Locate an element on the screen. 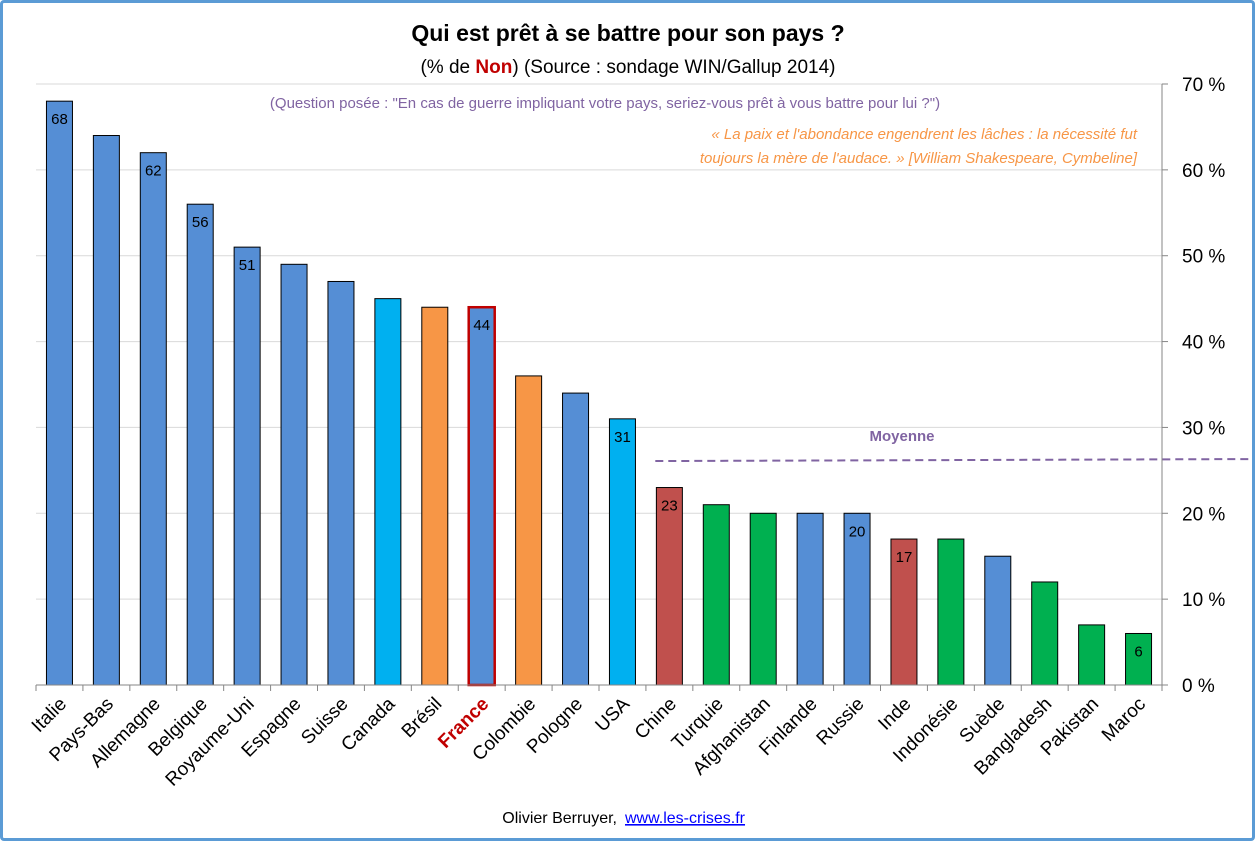  bar-su-de is located at coordinates (998, 620).